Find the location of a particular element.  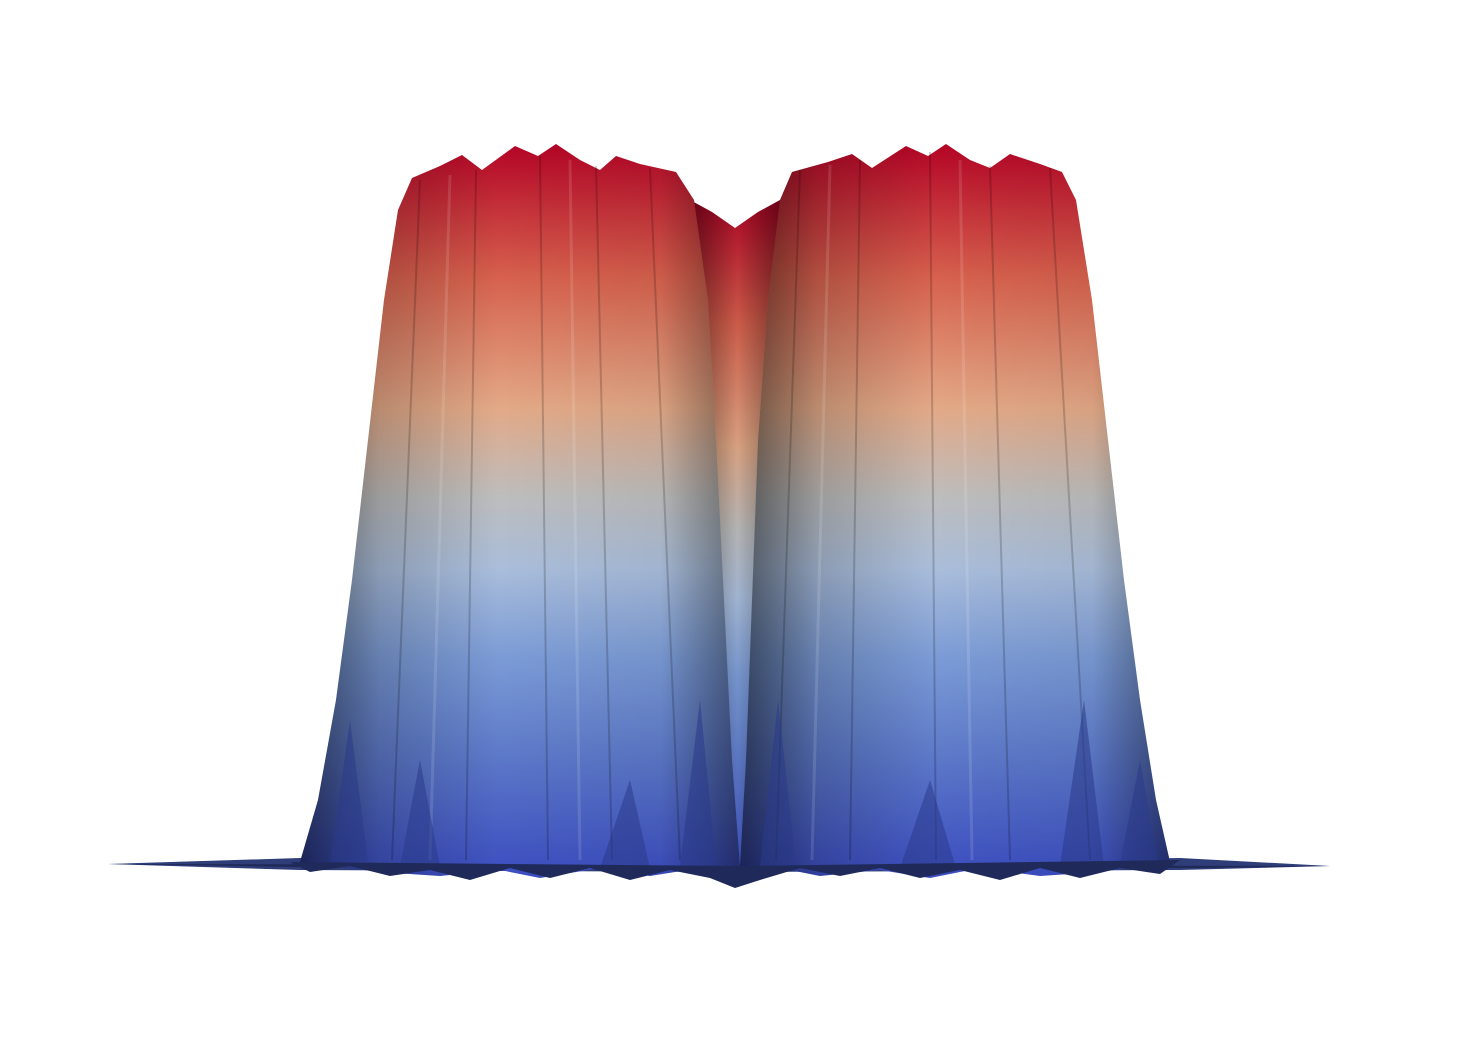

base-skirt is located at coordinates (735, 874).